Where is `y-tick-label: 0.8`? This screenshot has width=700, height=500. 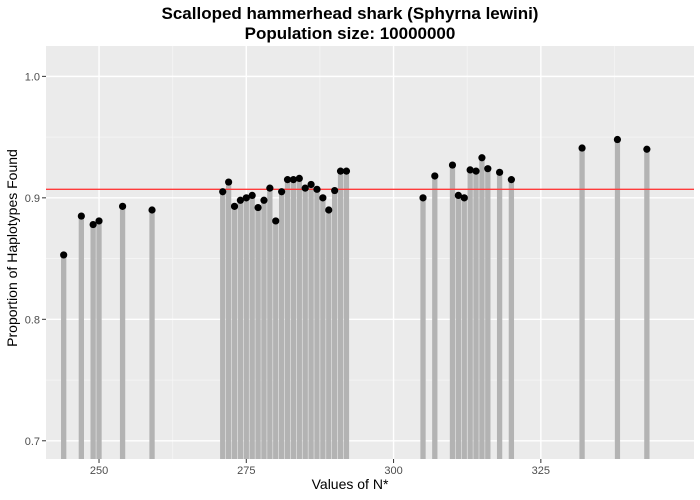 y-tick-label: 0.8 is located at coordinates (32, 320).